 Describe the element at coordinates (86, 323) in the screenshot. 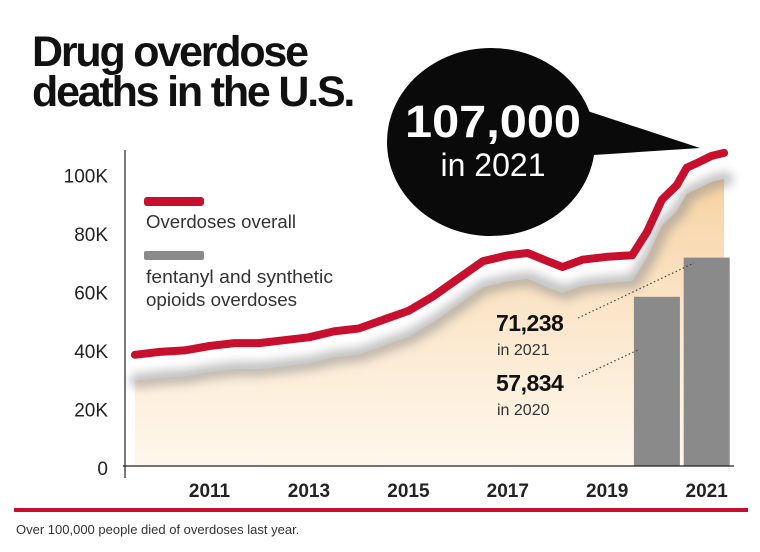

I see `y-ticks: 0 20K 40K 60K 80K 100K` at that location.